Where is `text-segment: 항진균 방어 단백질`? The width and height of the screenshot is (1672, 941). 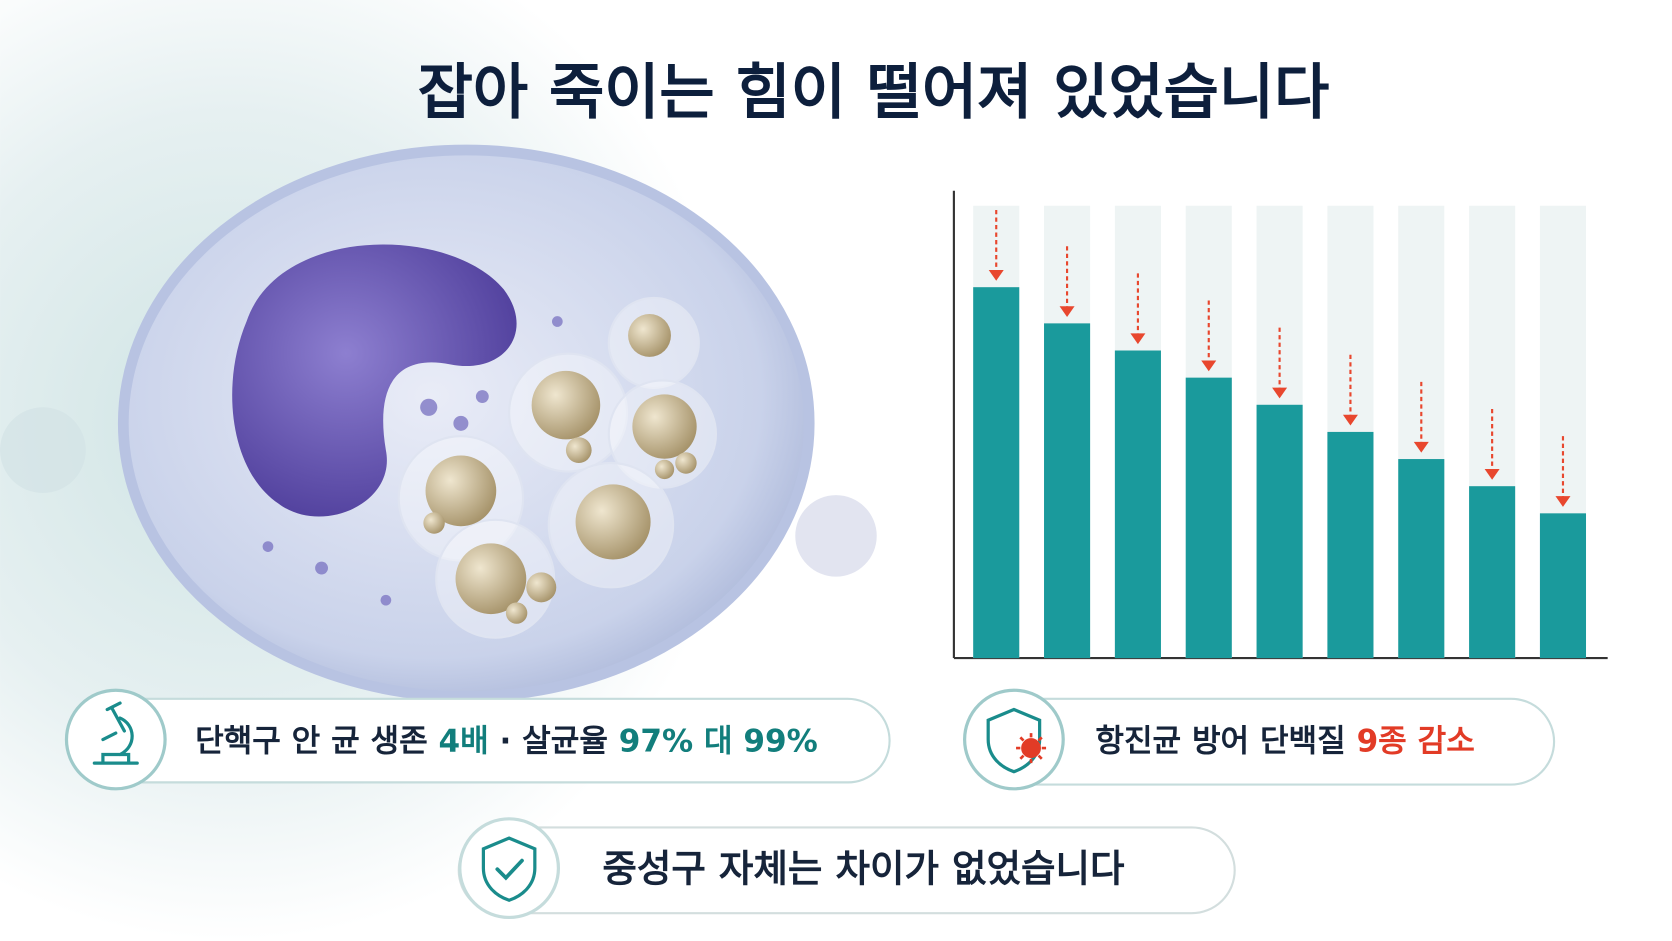 text-segment: 항진균 방어 단백질 is located at coordinates (1225, 742).